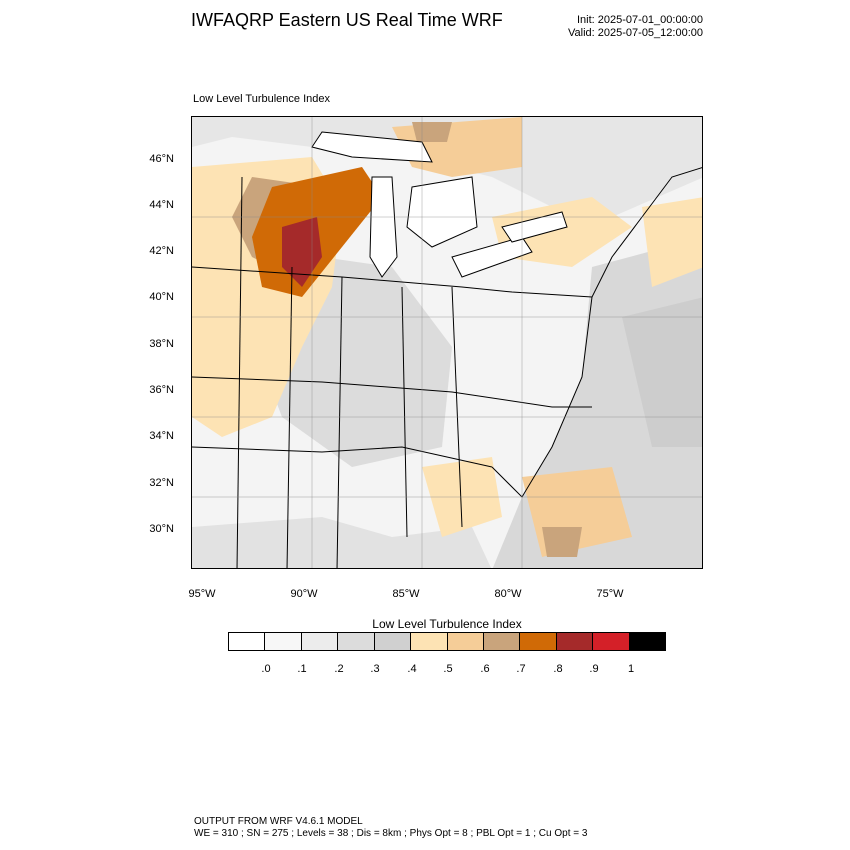 Image resolution: width=850 pixels, height=850 pixels. I want to click on colorbar, so click(447, 641).